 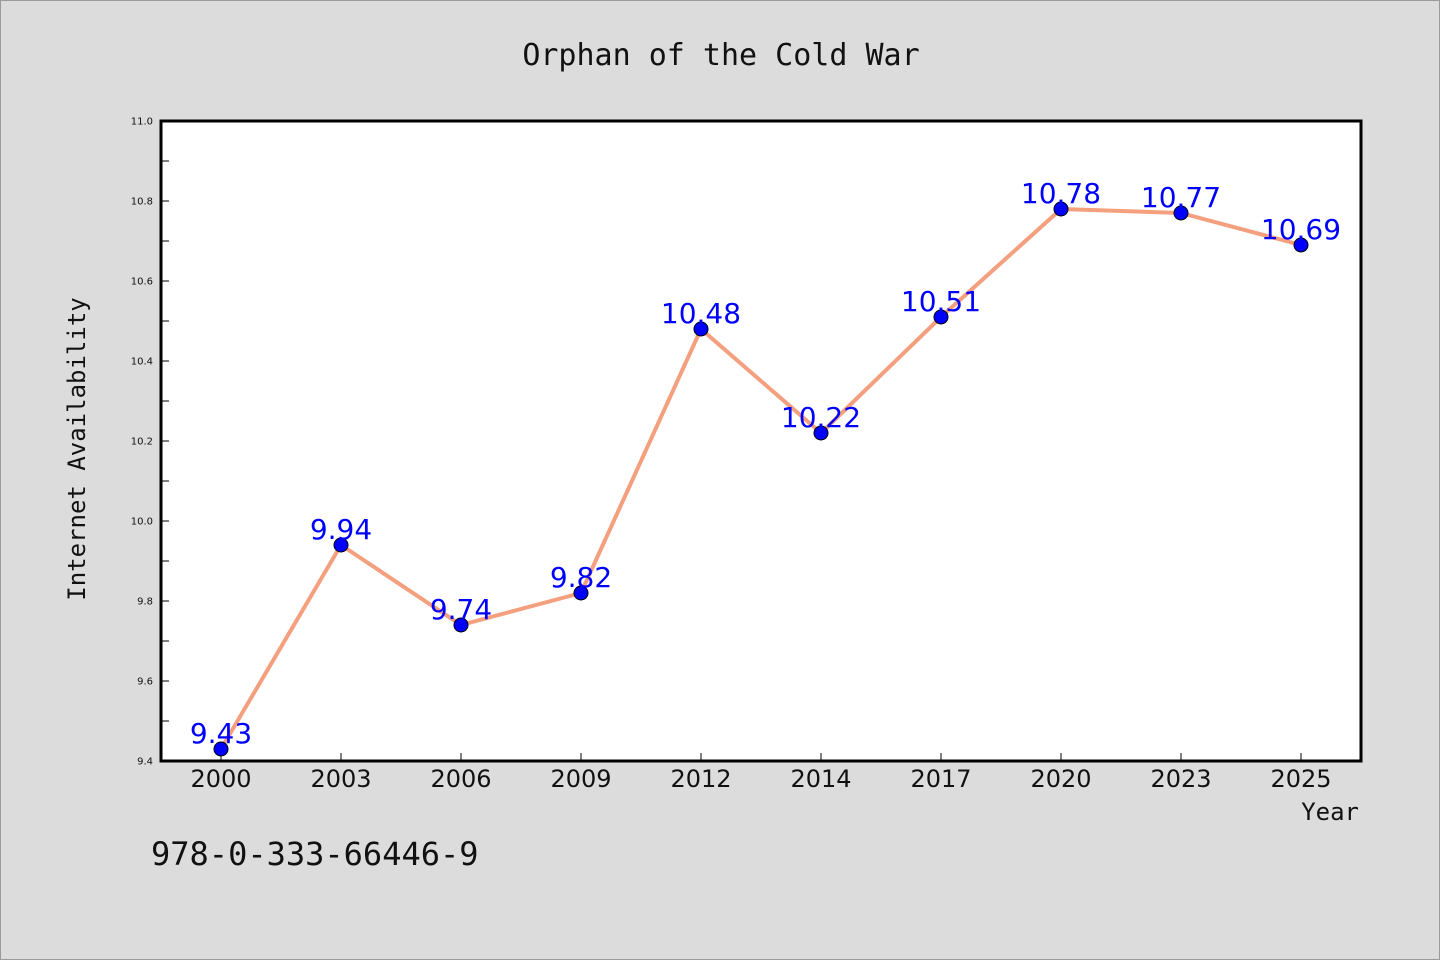 What do you see at coordinates (142, 202) in the screenshot?
I see `y-tick-label: 10.8` at bounding box center [142, 202].